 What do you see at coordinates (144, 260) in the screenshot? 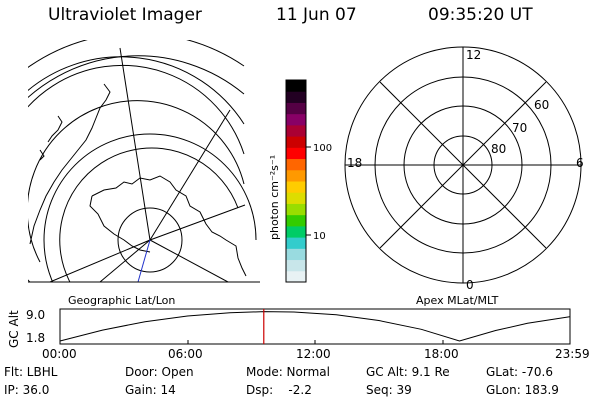
I see `ground-track` at bounding box center [144, 260].